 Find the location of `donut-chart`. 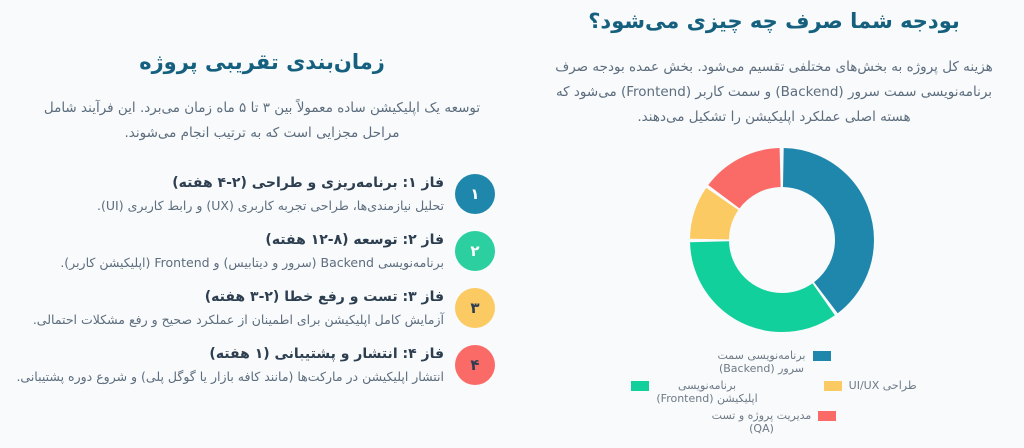

donut-chart is located at coordinates (782, 240).